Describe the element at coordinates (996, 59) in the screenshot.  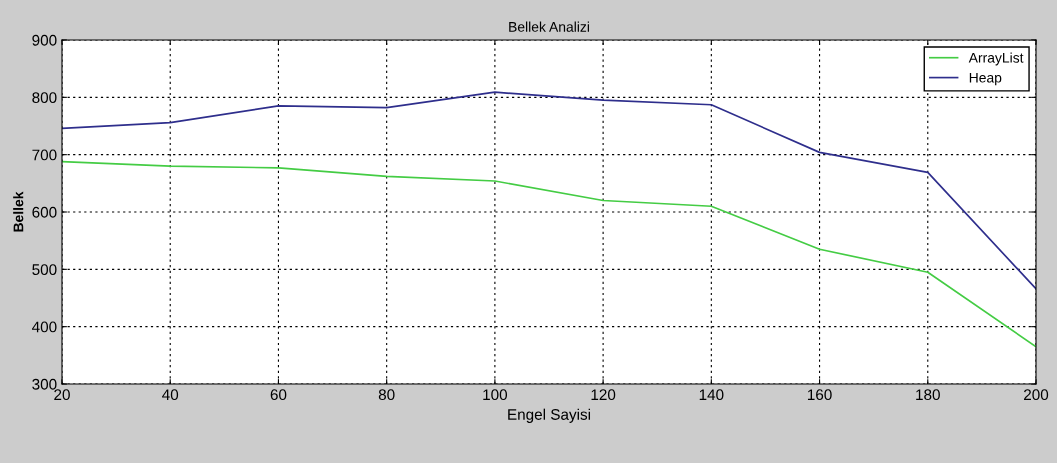
I see `legend-label: ArrayList` at that location.